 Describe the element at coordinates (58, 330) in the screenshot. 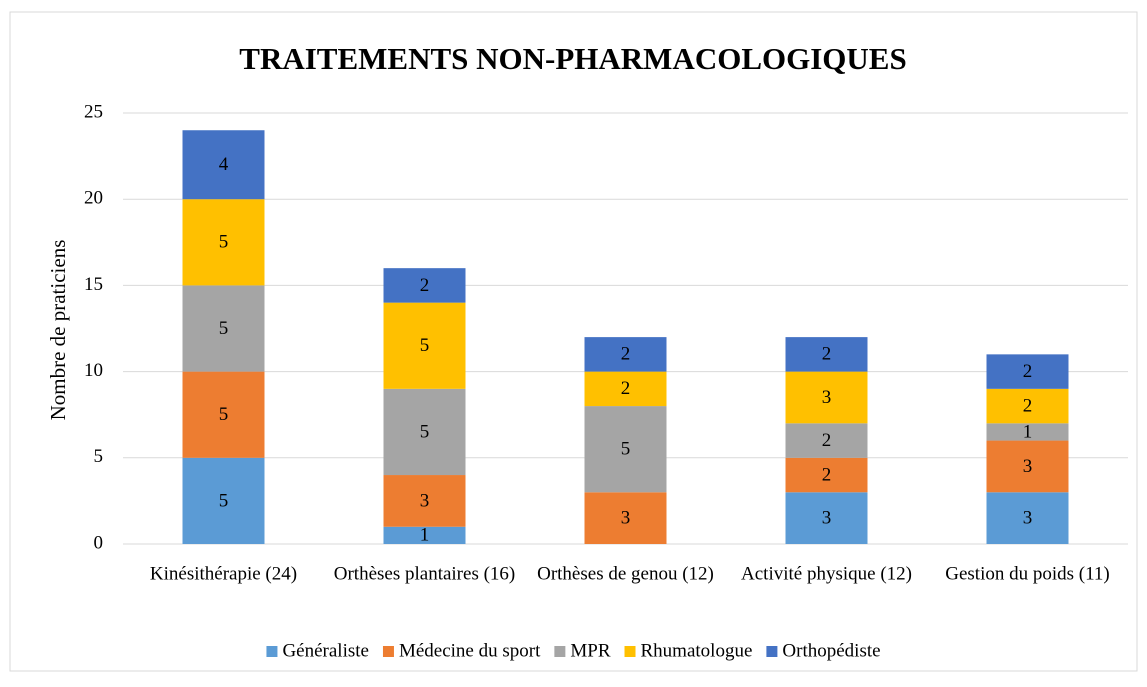

I see `y-axis-label: Nombre de praticiens` at that location.